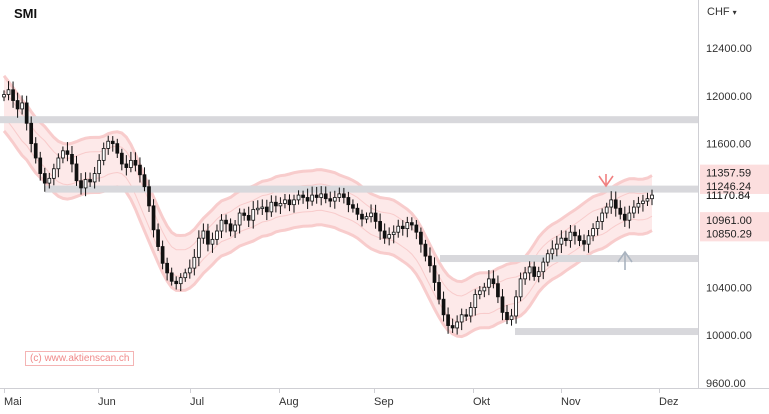  I want to click on x-tick-label: Okt, so click(481, 402).